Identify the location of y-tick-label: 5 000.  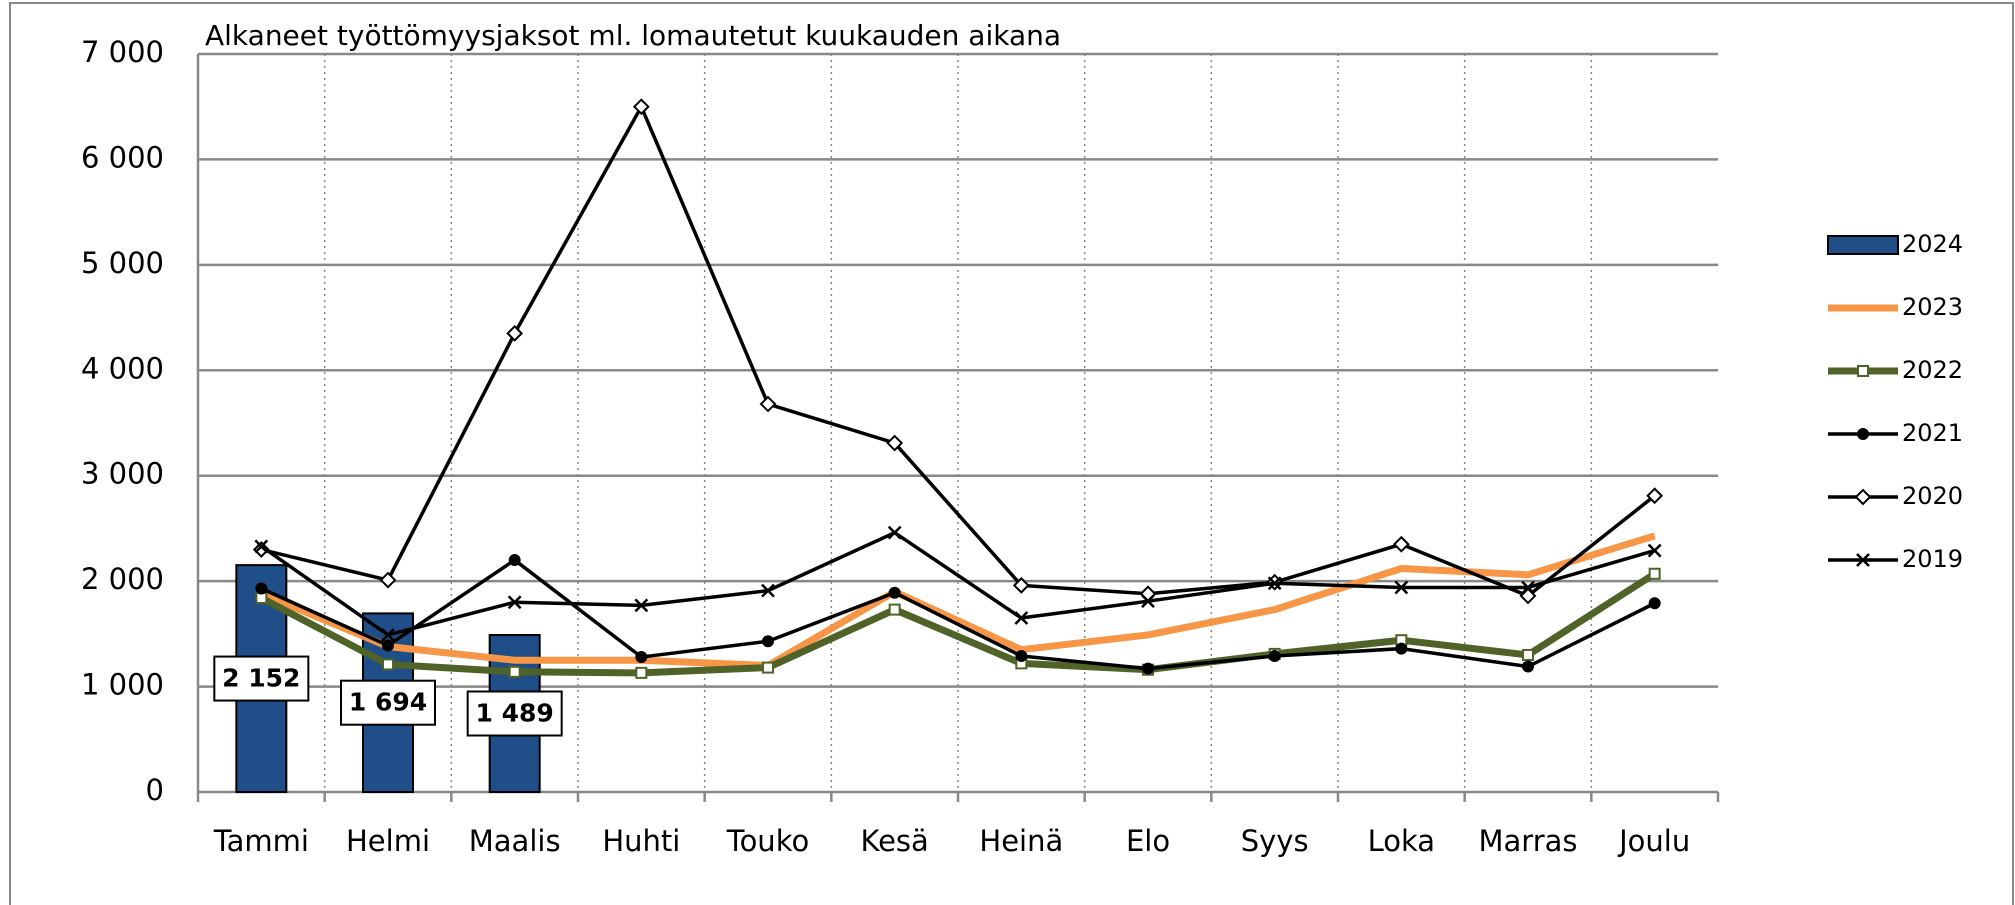
(122, 263).